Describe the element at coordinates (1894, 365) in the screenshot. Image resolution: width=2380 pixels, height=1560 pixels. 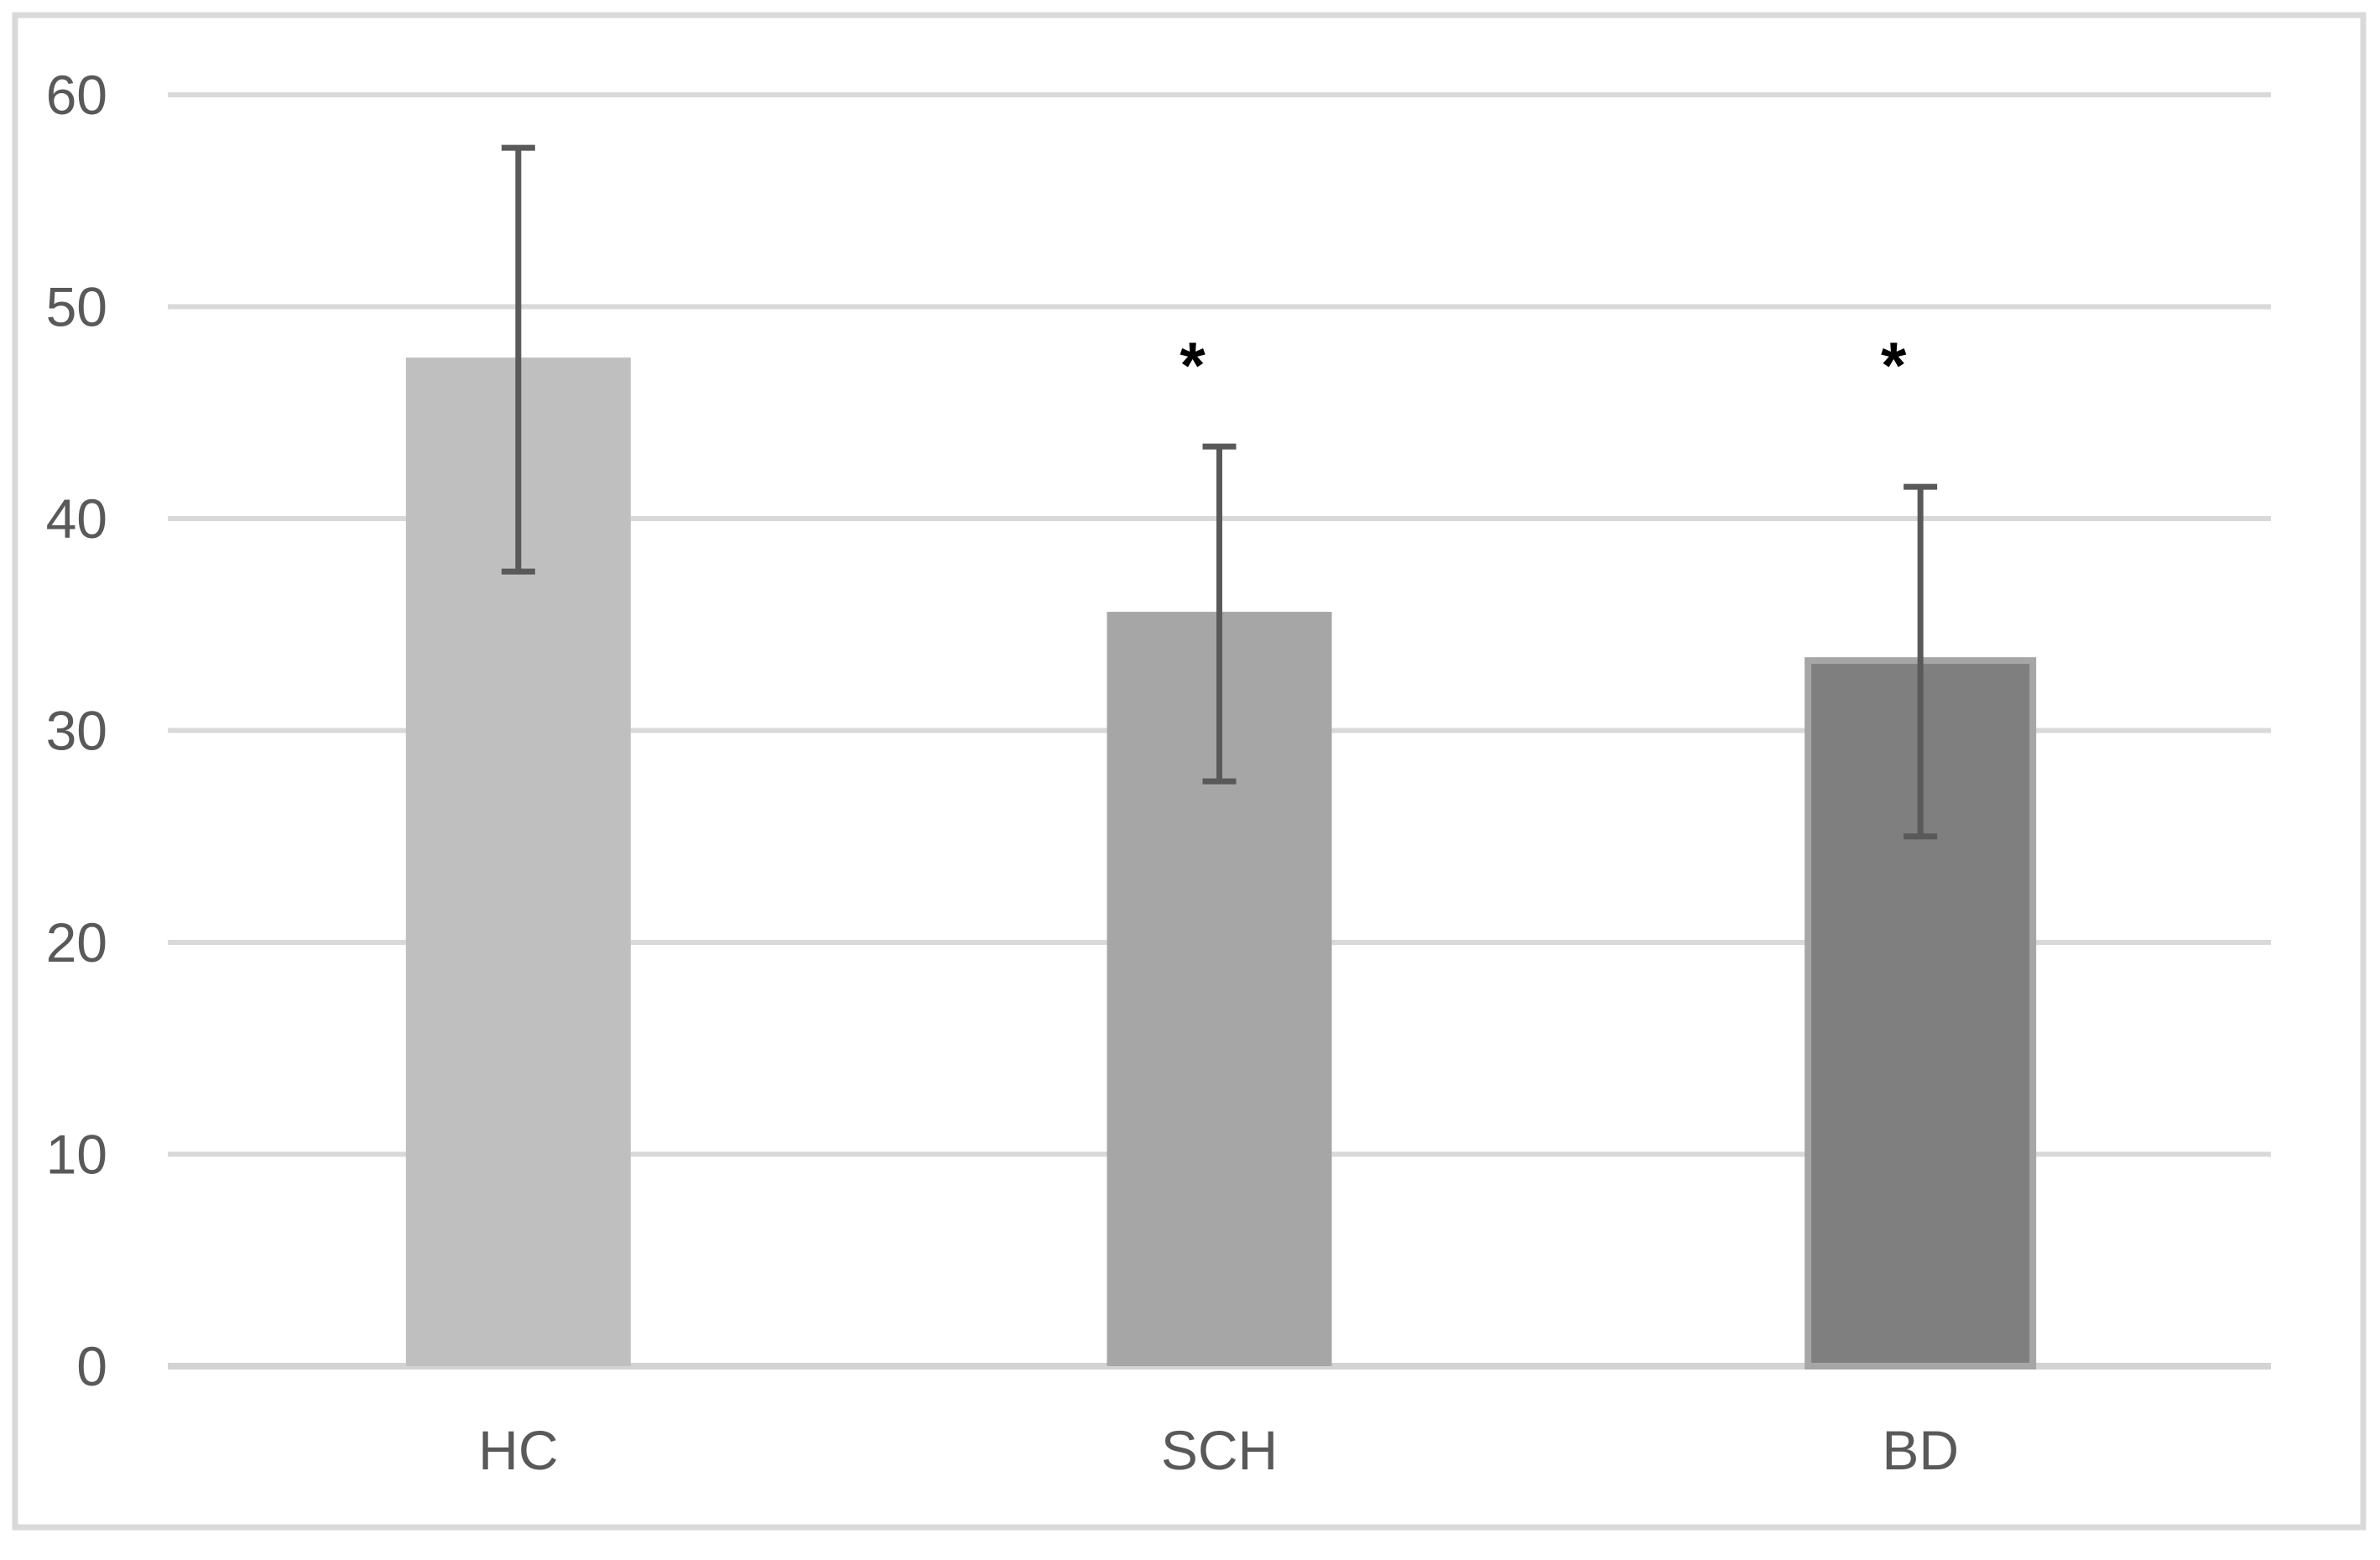
I see `significance-marker-bd: *` at that location.